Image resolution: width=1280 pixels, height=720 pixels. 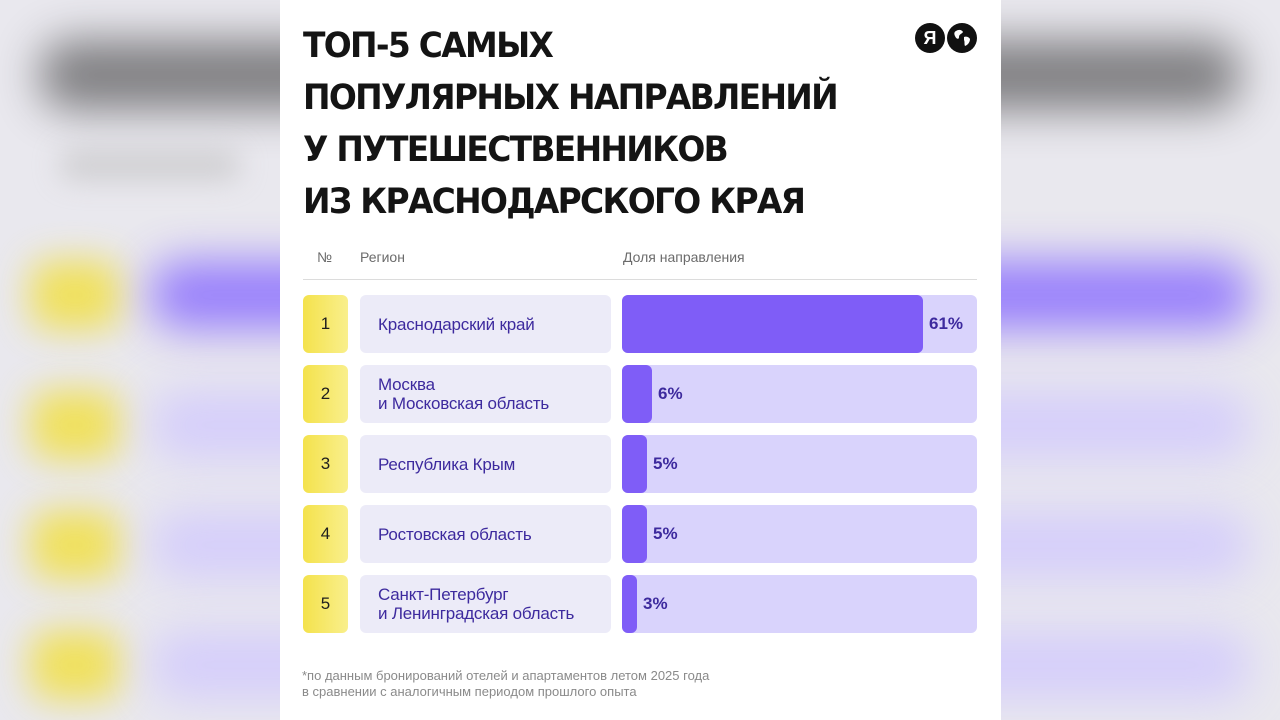 I want to click on region-label: Санкт-Петербург и Ленинградская область, so click(x=476, y=604).